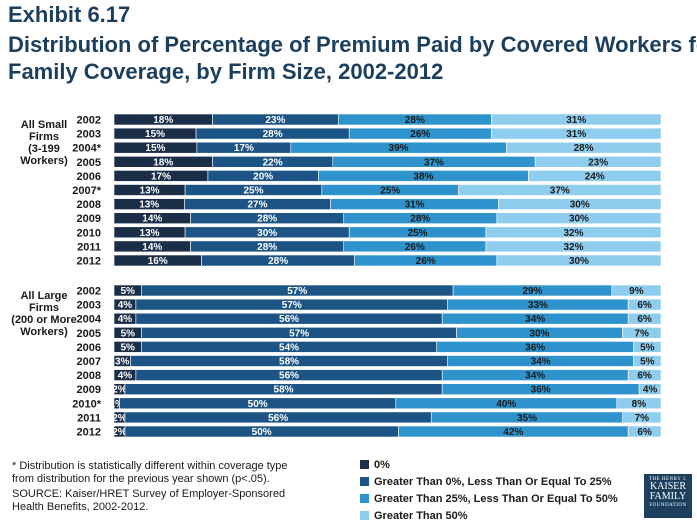 This screenshot has width=697, height=524. What do you see at coordinates (527, 418) in the screenshot?
I see `data-label: 35%` at bounding box center [527, 418].